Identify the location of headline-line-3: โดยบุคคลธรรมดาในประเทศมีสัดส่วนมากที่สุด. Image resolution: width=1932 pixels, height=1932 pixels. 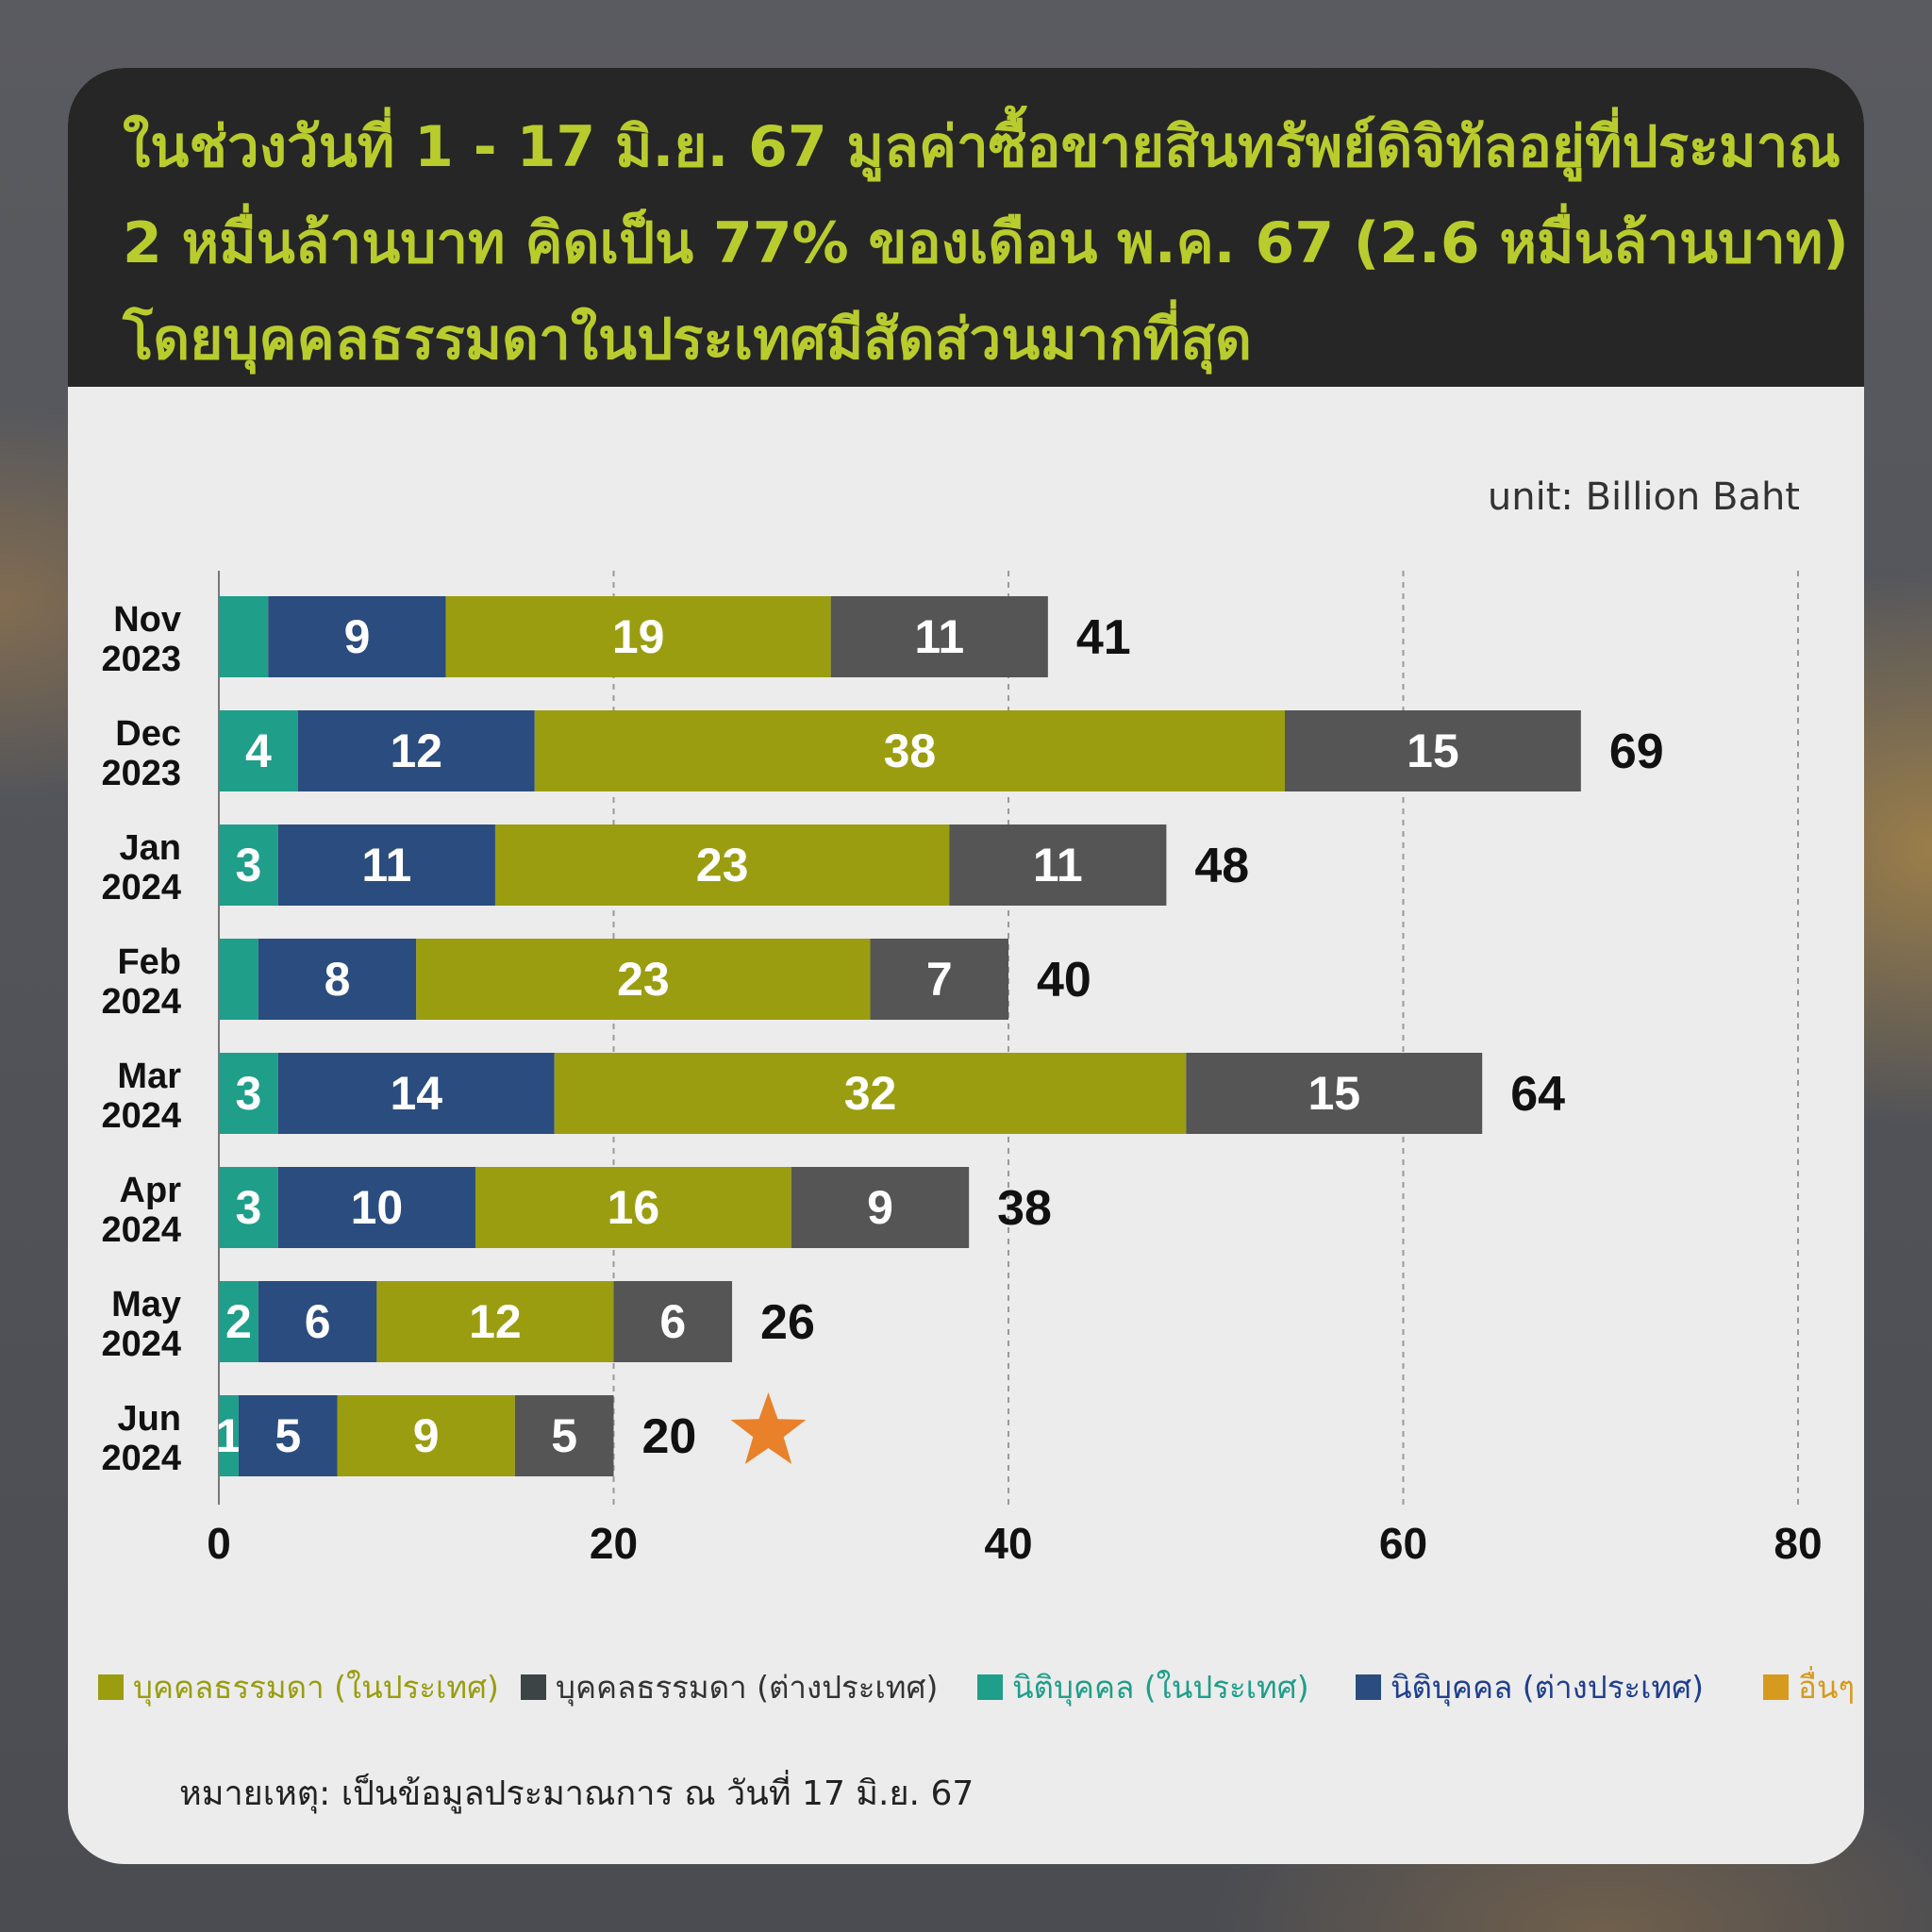
(687, 340).